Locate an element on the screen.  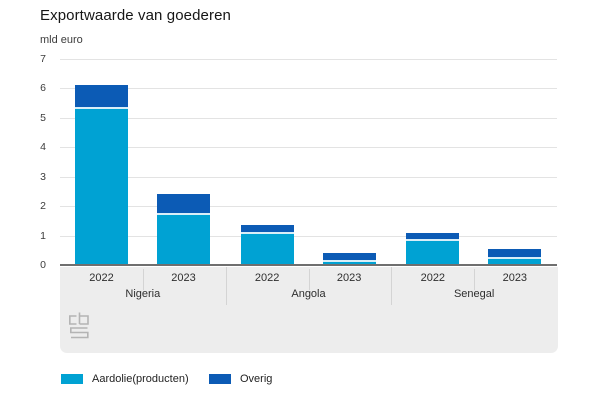
legend-item-aardolie: Aardolie(producten) is located at coordinates (125, 379).